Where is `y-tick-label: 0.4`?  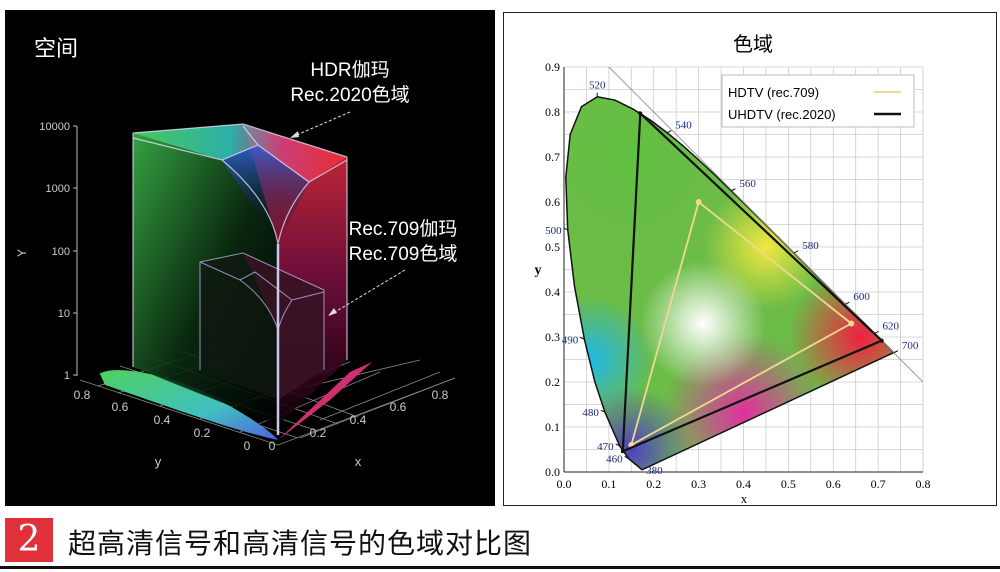
y-tick-label: 0.4 is located at coordinates (552, 292).